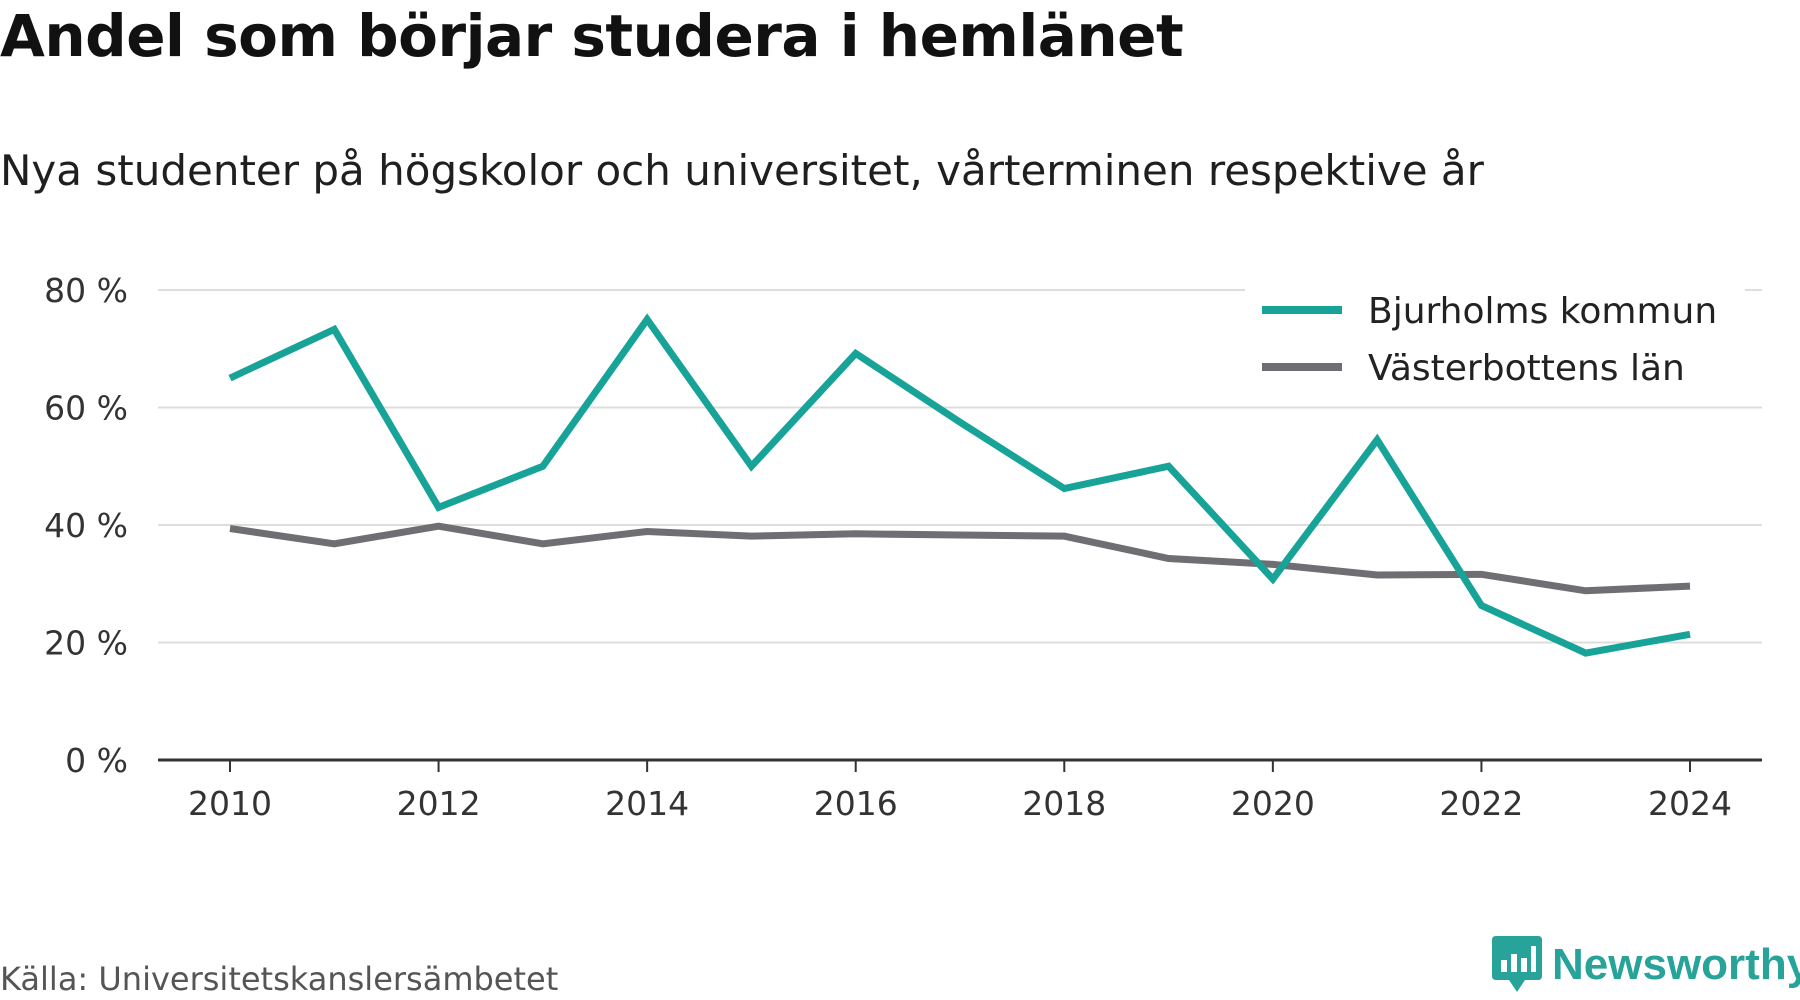  What do you see at coordinates (1676, 964) in the screenshot?
I see `brand-name: Newsworthy` at bounding box center [1676, 964].